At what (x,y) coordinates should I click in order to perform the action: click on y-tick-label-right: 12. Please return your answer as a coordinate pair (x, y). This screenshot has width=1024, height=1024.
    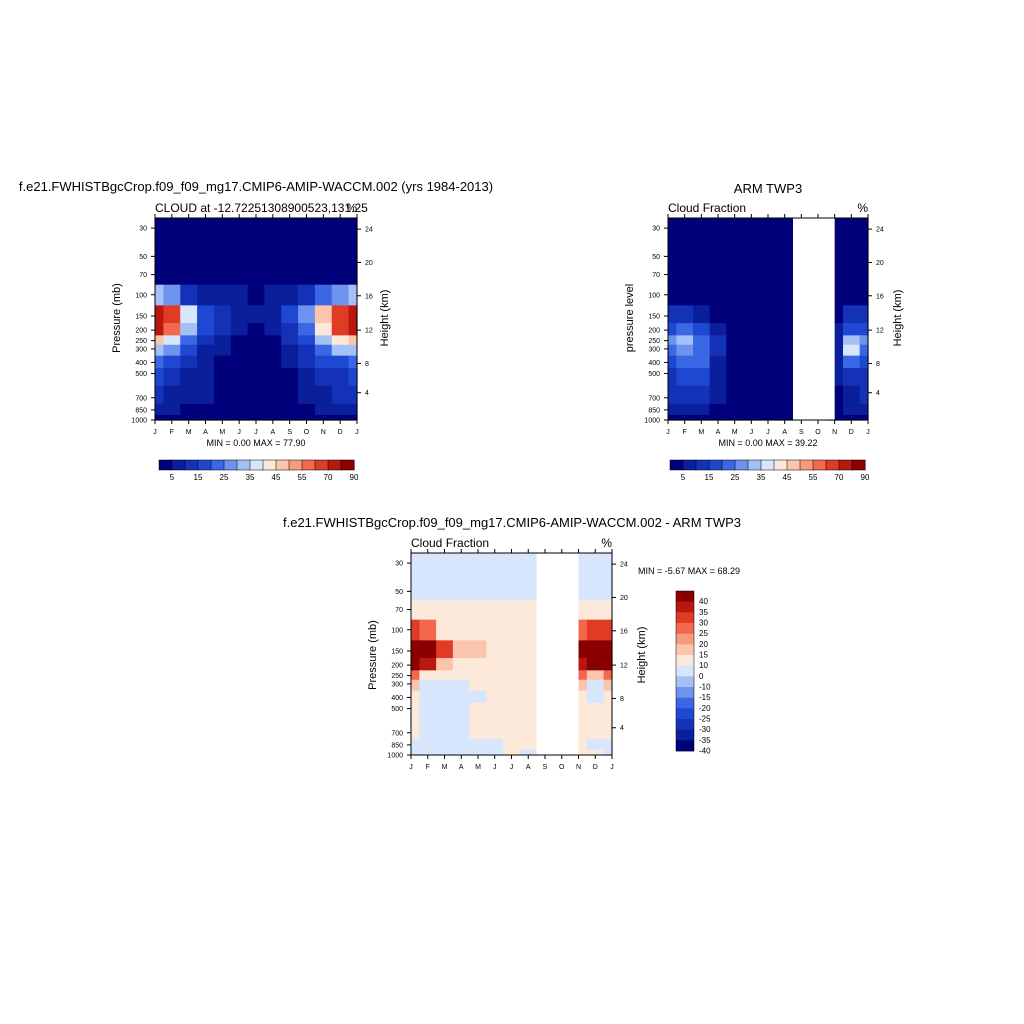
    Looking at the image, I should click on (369, 331).